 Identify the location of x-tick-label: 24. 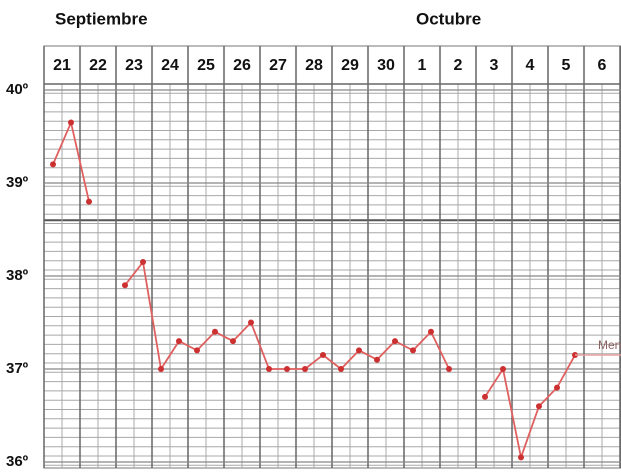
(170, 65).